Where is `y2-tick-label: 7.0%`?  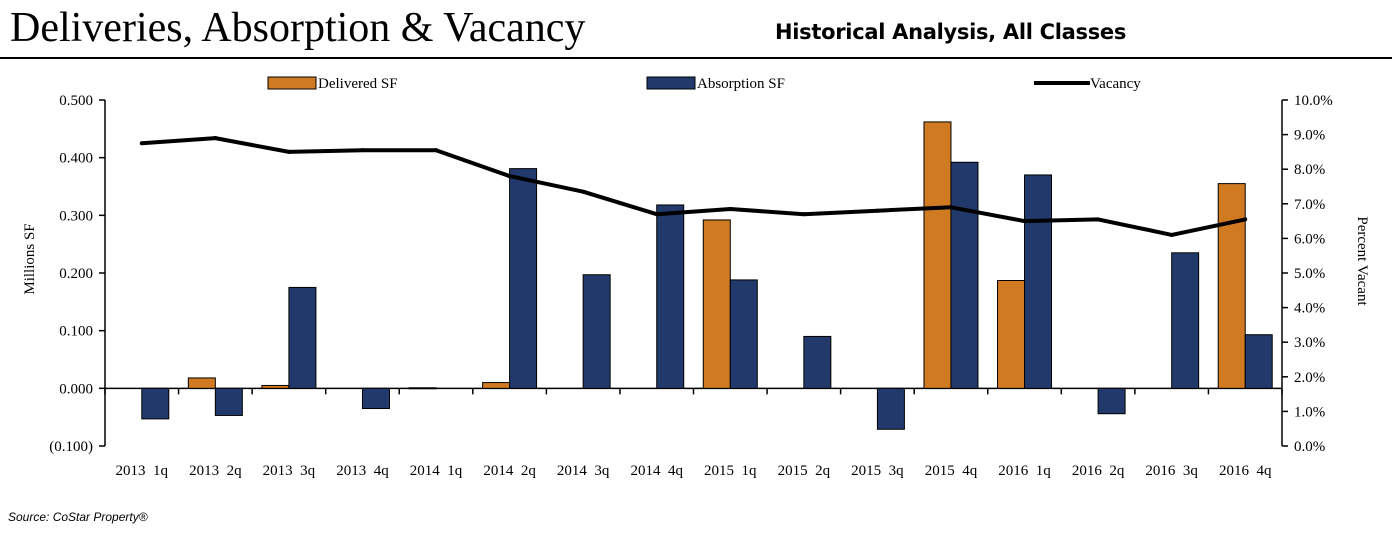
y2-tick-label: 7.0% is located at coordinates (1309, 205).